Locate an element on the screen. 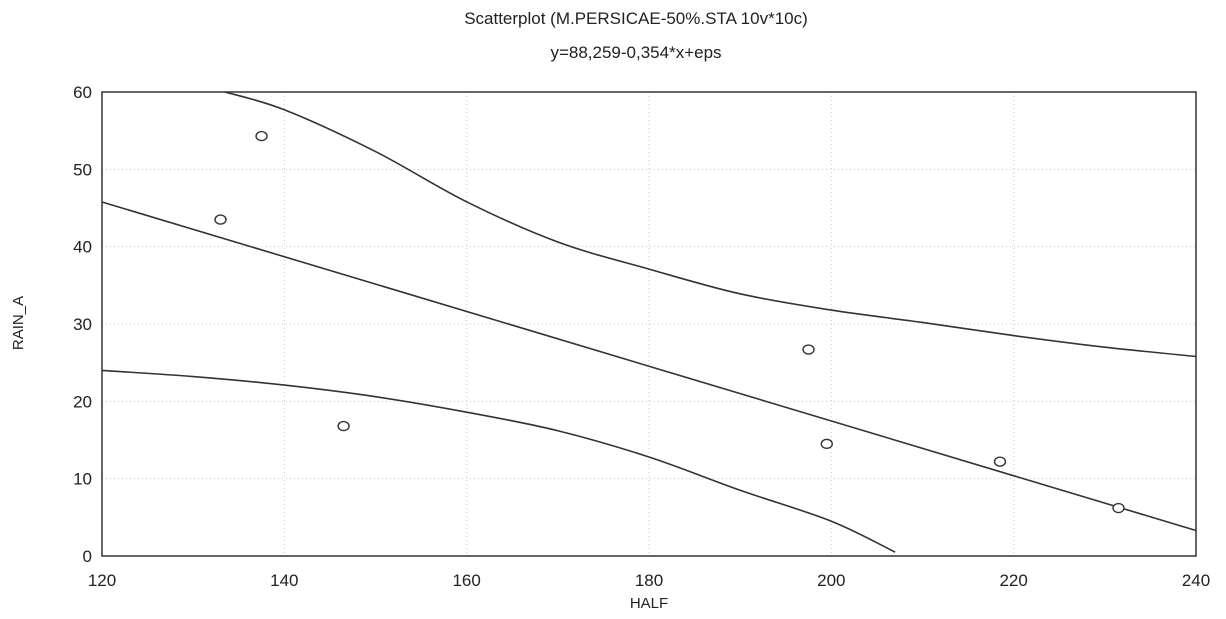  x-tick-label: 160 is located at coordinates (466, 580).